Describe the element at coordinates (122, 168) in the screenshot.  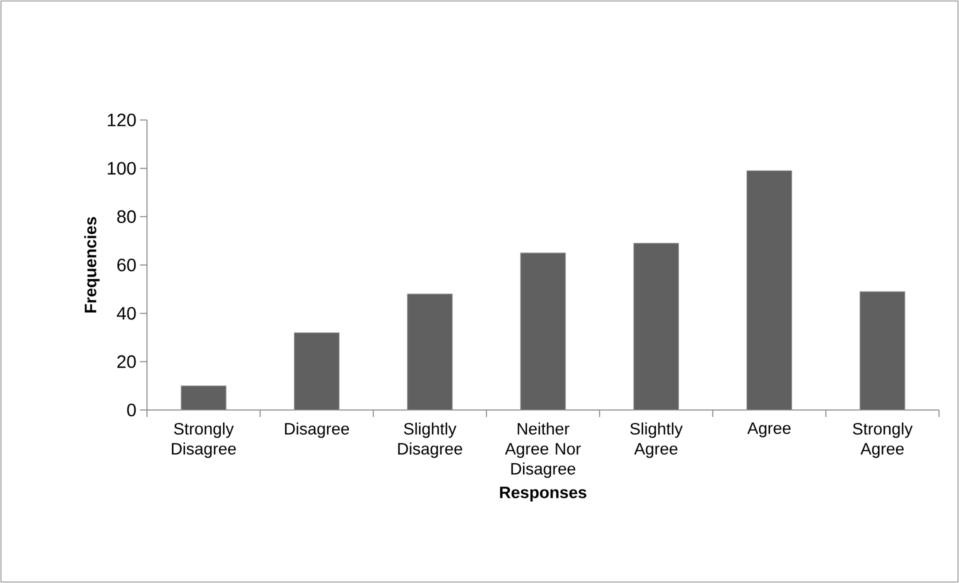
I see `y-tick-label: 100` at that location.